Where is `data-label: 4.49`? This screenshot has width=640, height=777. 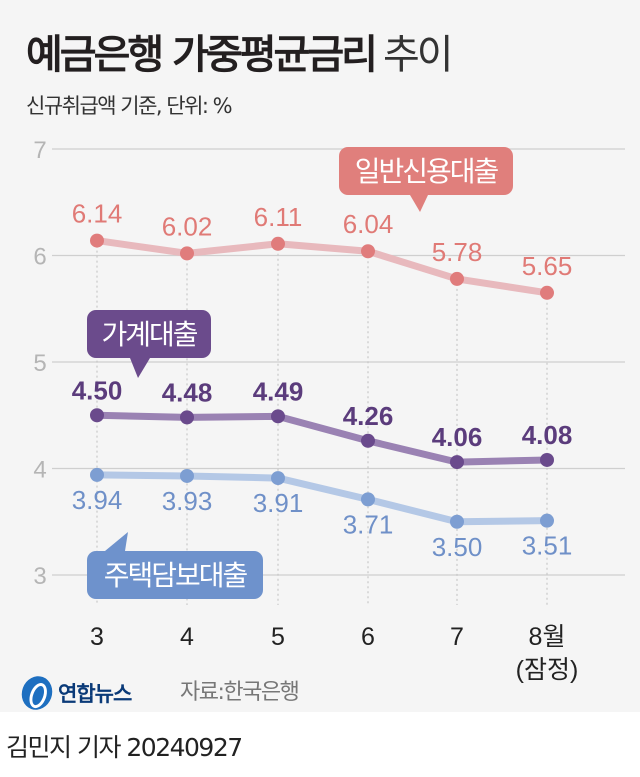
data-label: 4.49 is located at coordinates (278, 391).